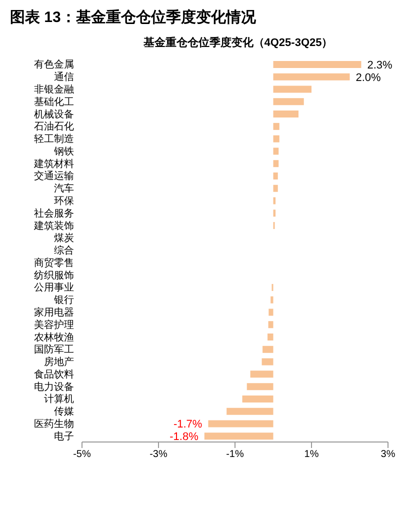 The image size is (416, 505). Describe the element at coordinates (311, 454) in the screenshot. I see `x-tick-label: 1%` at that location.